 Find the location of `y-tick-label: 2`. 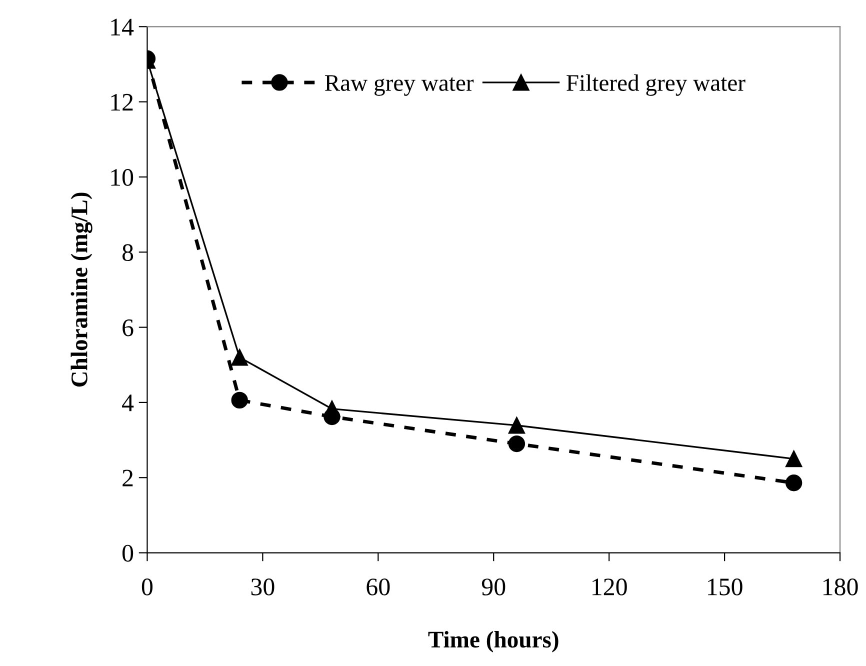

y-tick-label: 2 is located at coordinates (127, 478).